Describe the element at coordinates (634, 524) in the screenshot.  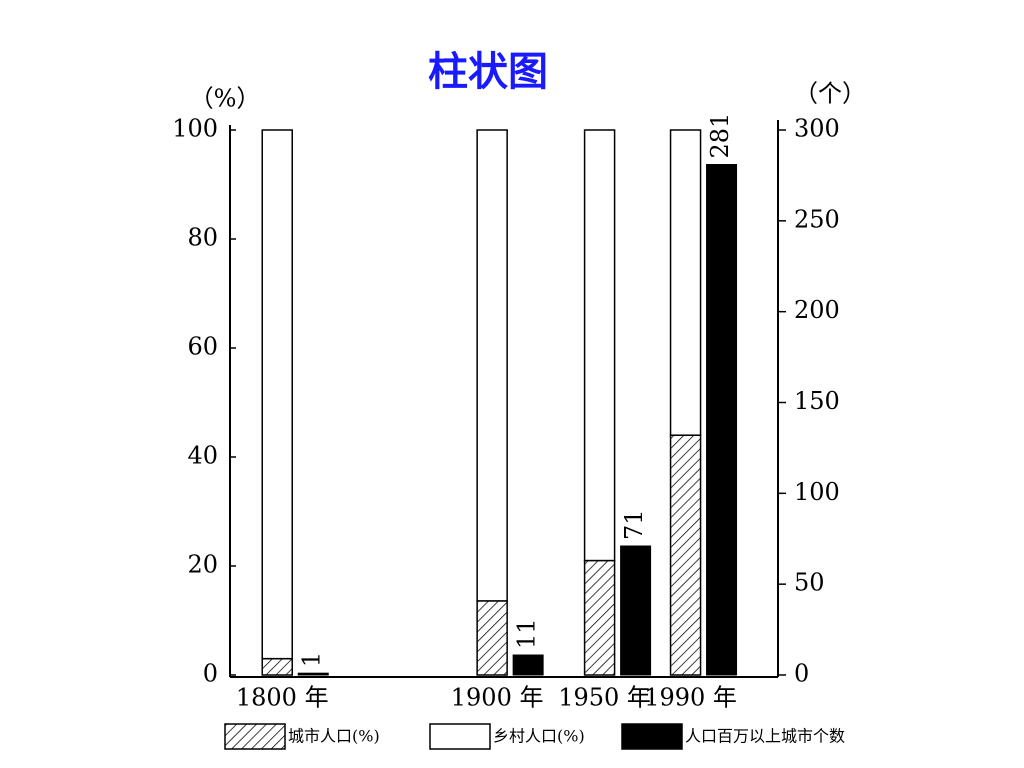
I see `value-label: 71` at that location.